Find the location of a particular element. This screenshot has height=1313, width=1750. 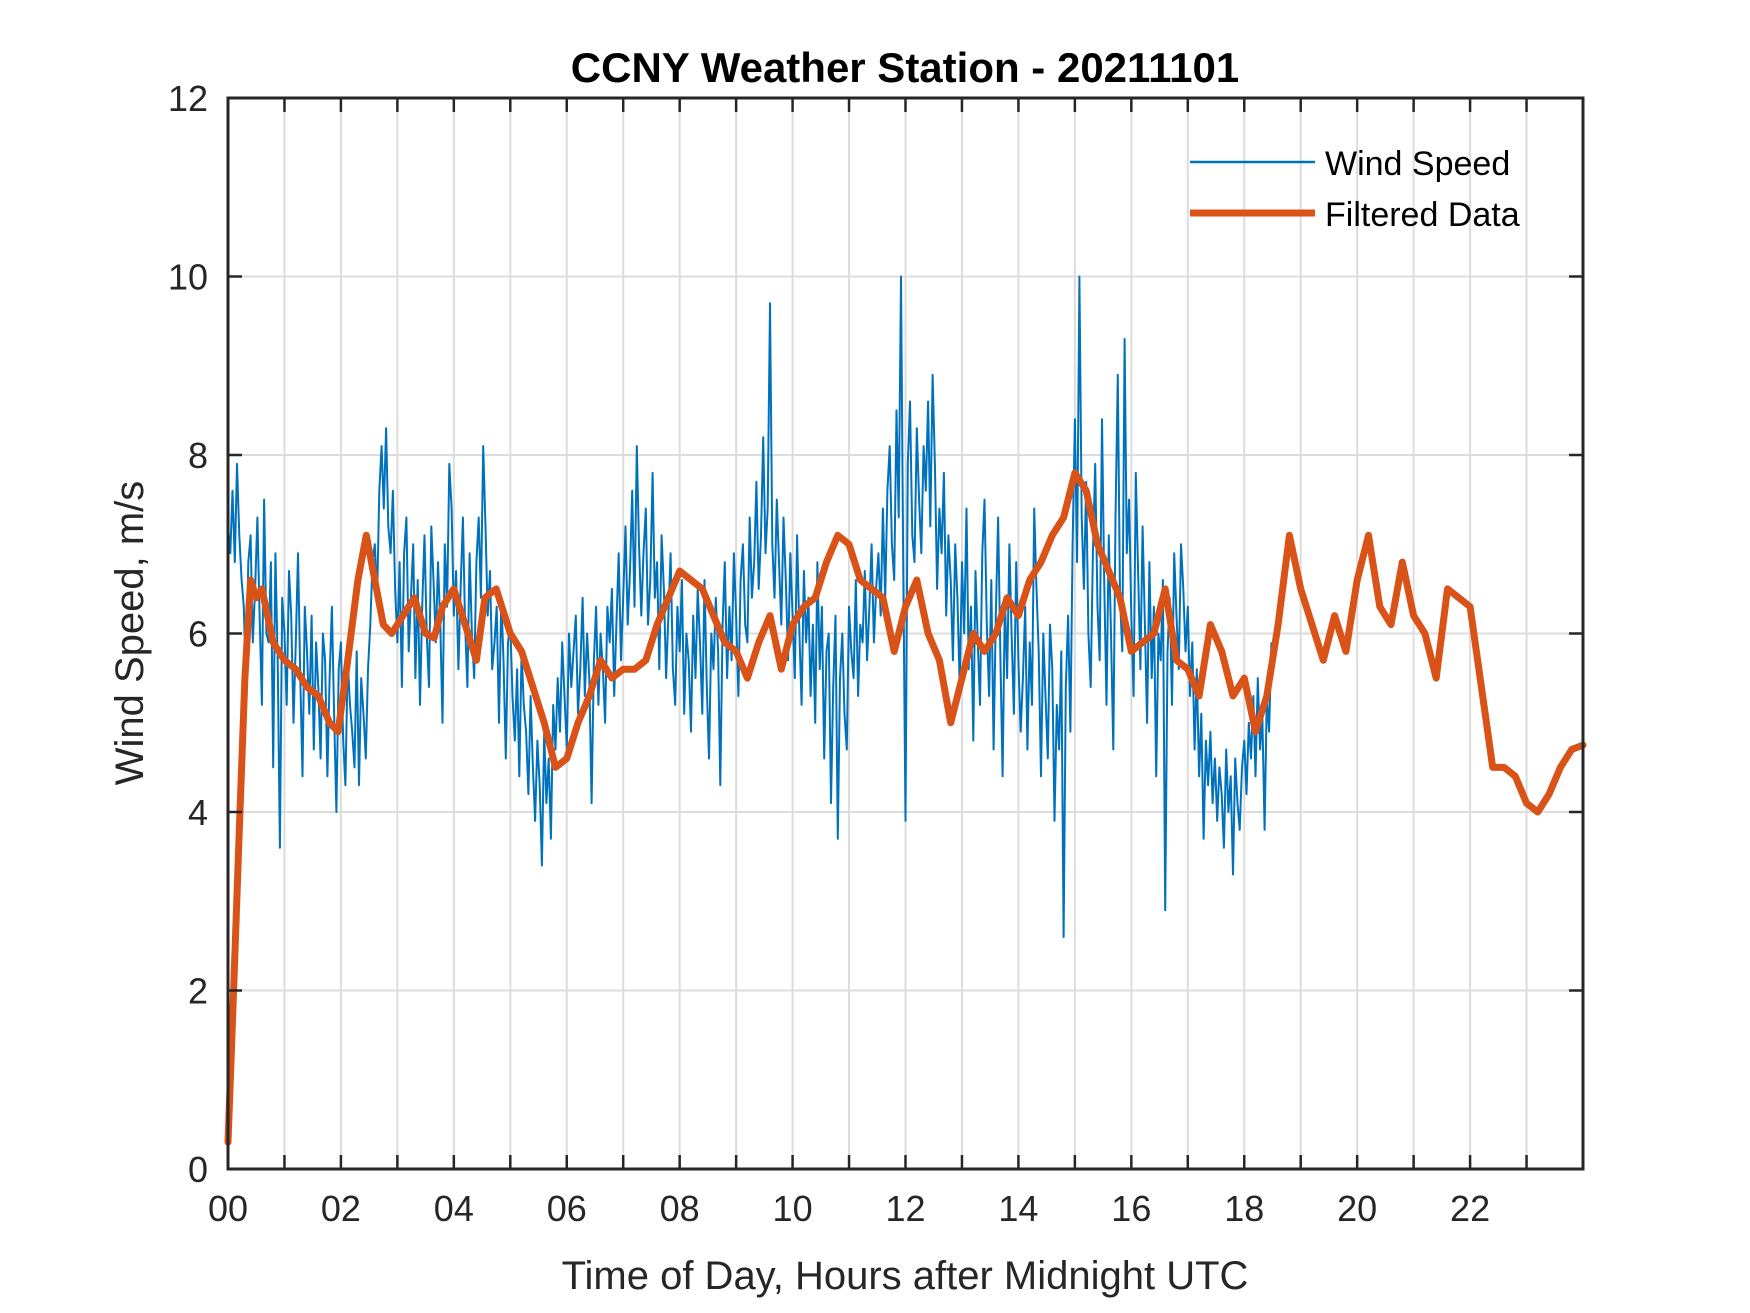

y-tick-label: 0 is located at coordinates (198, 1169).